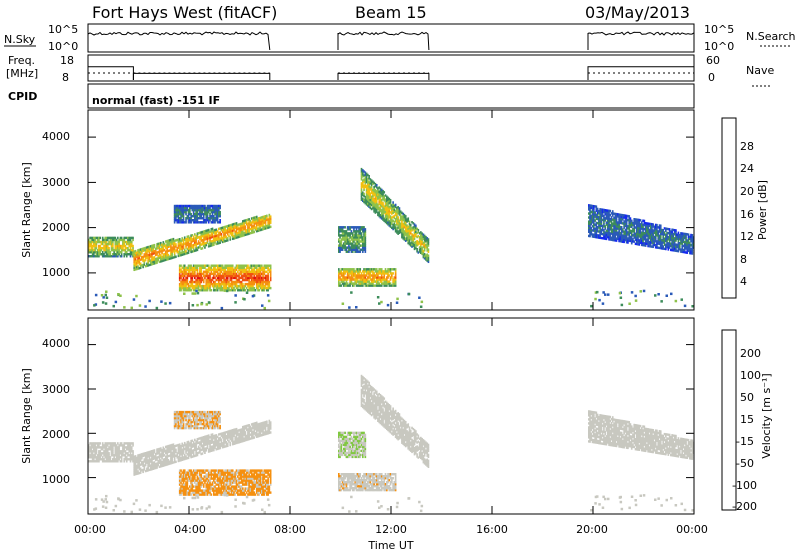 This screenshot has height=558, width=800. I want to click on power-cbar-tick-12: 12, so click(747, 236).